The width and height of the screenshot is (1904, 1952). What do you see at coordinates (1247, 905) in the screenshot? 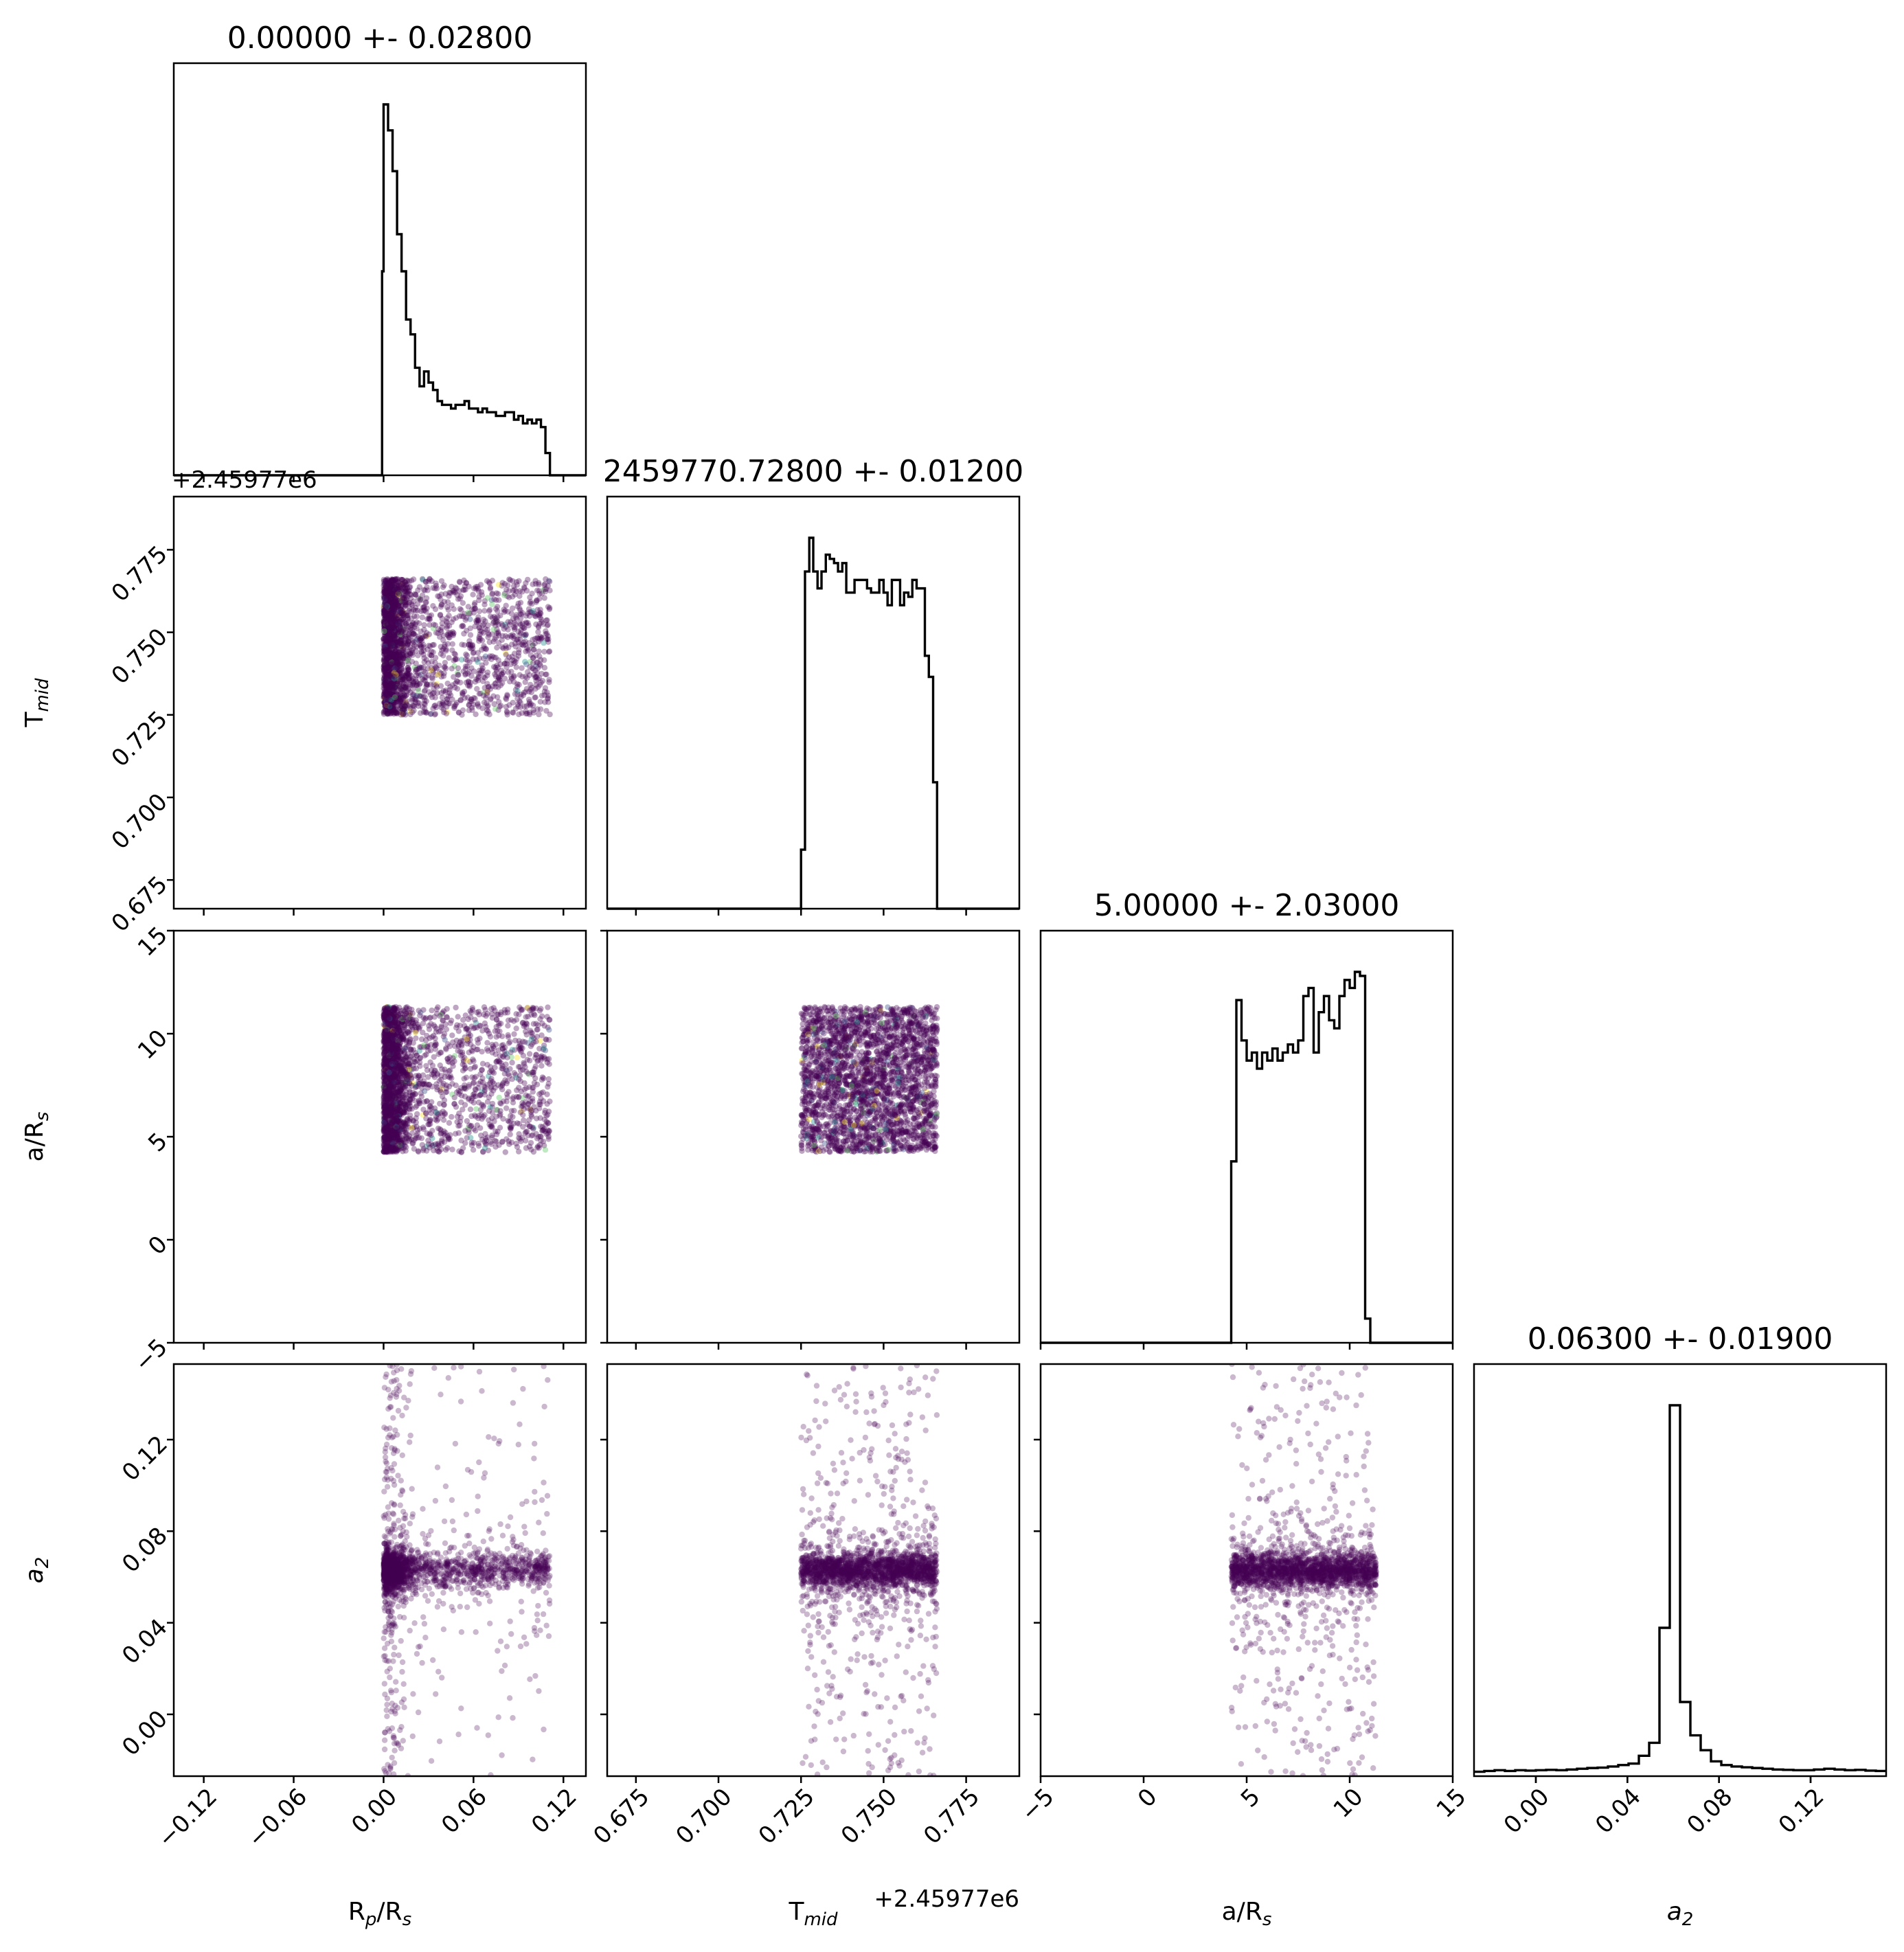
I see `hist-title-ars: 5.00000 +- 2.03000` at bounding box center [1247, 905].